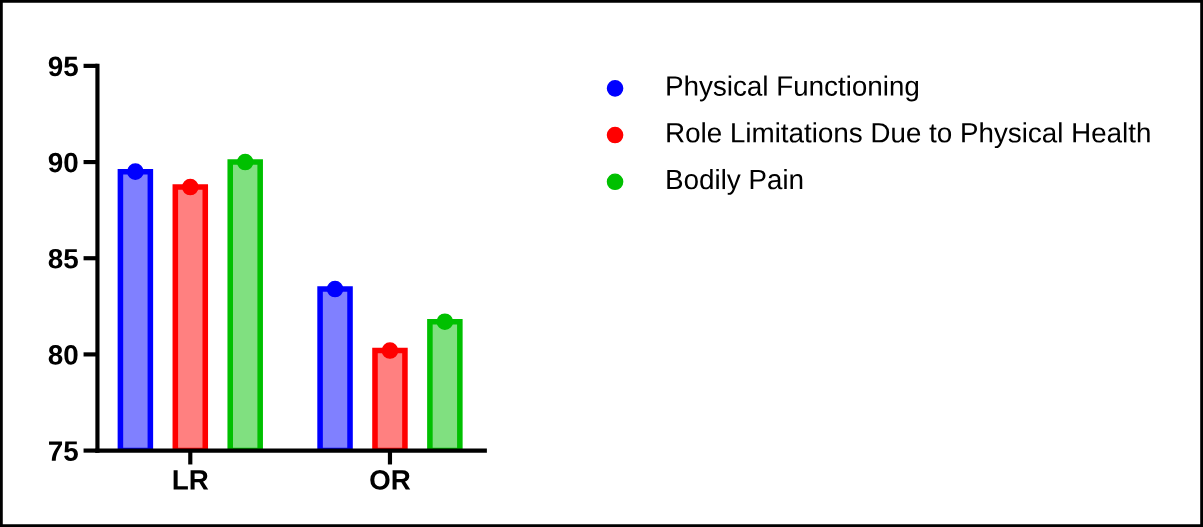 This screenshot has height=527, width=1203. What do you see at coordinates (191, 480) in the screenshot?
I see `x-tick-label: LR` at bounding box center [191, 480].